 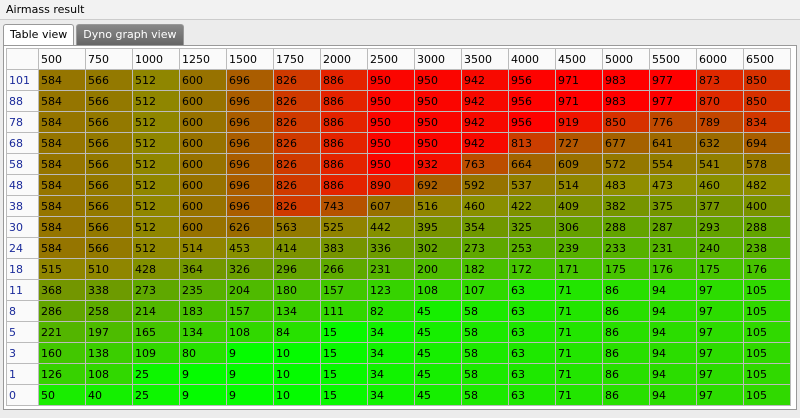 What do you see at coordinates (438, 59) in the screenshot?
I see `column-header: 3000` at bounding box center [438, 59].